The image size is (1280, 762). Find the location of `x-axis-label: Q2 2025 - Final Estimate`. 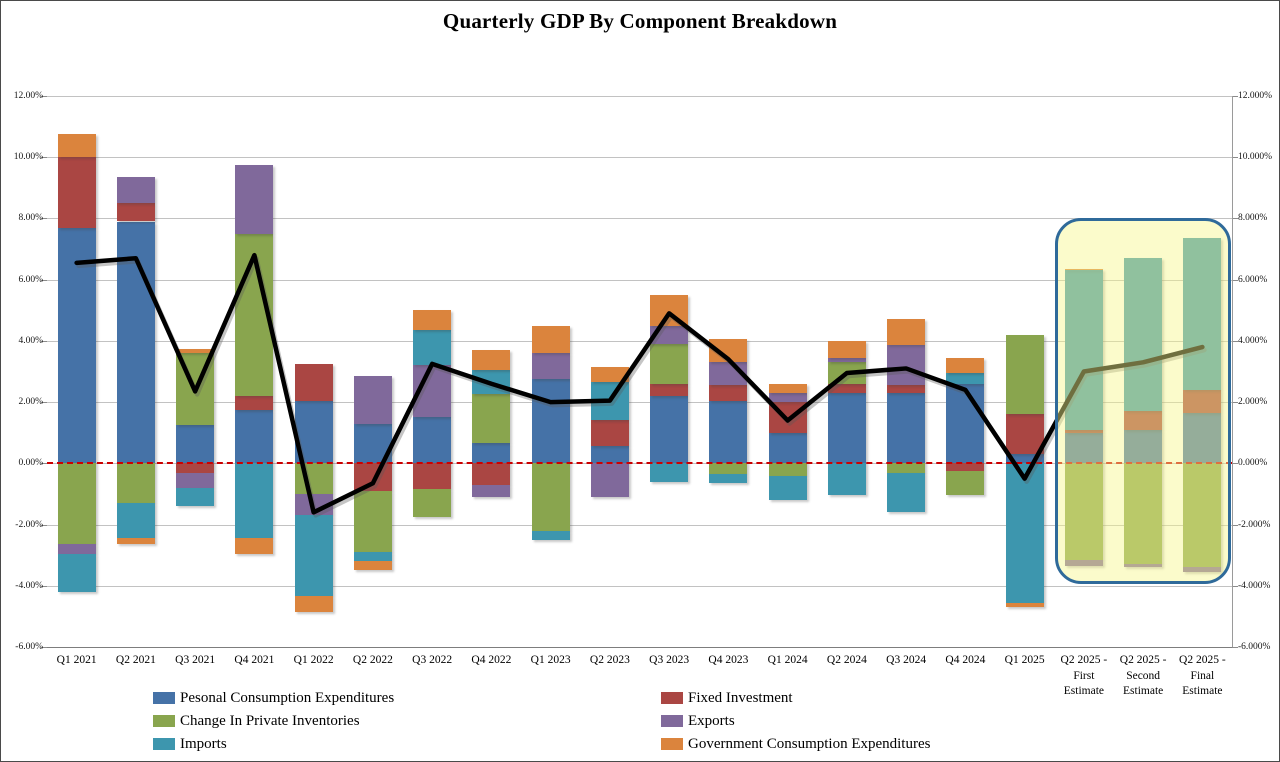

x-axis-label: Q2 2025 - Final Estimate is located at coordinates (1202, 675).